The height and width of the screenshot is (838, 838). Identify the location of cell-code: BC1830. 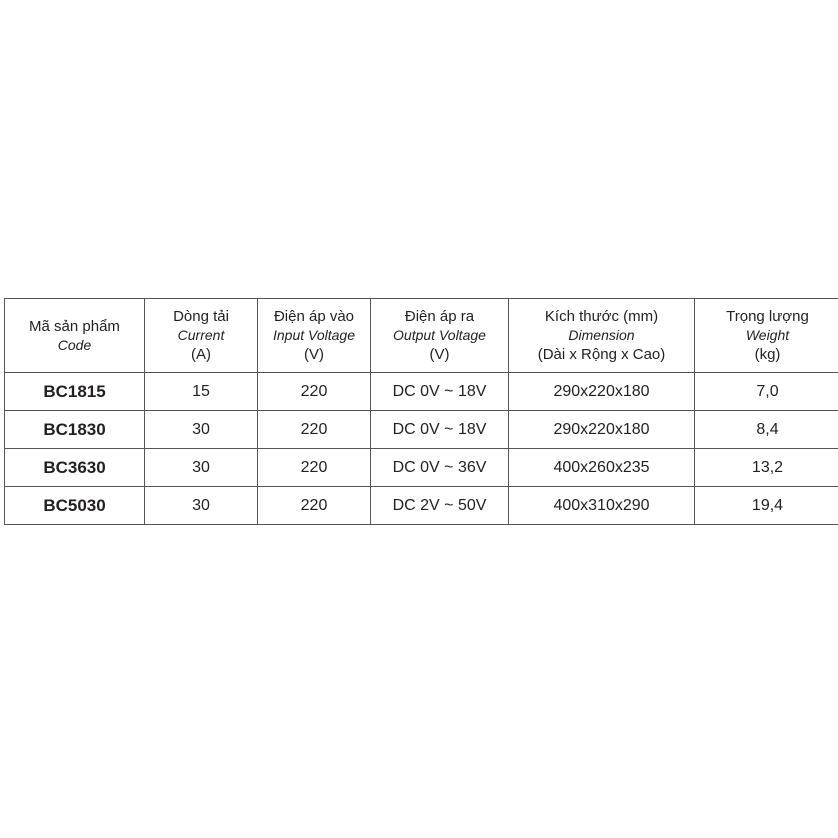
(74, 429).